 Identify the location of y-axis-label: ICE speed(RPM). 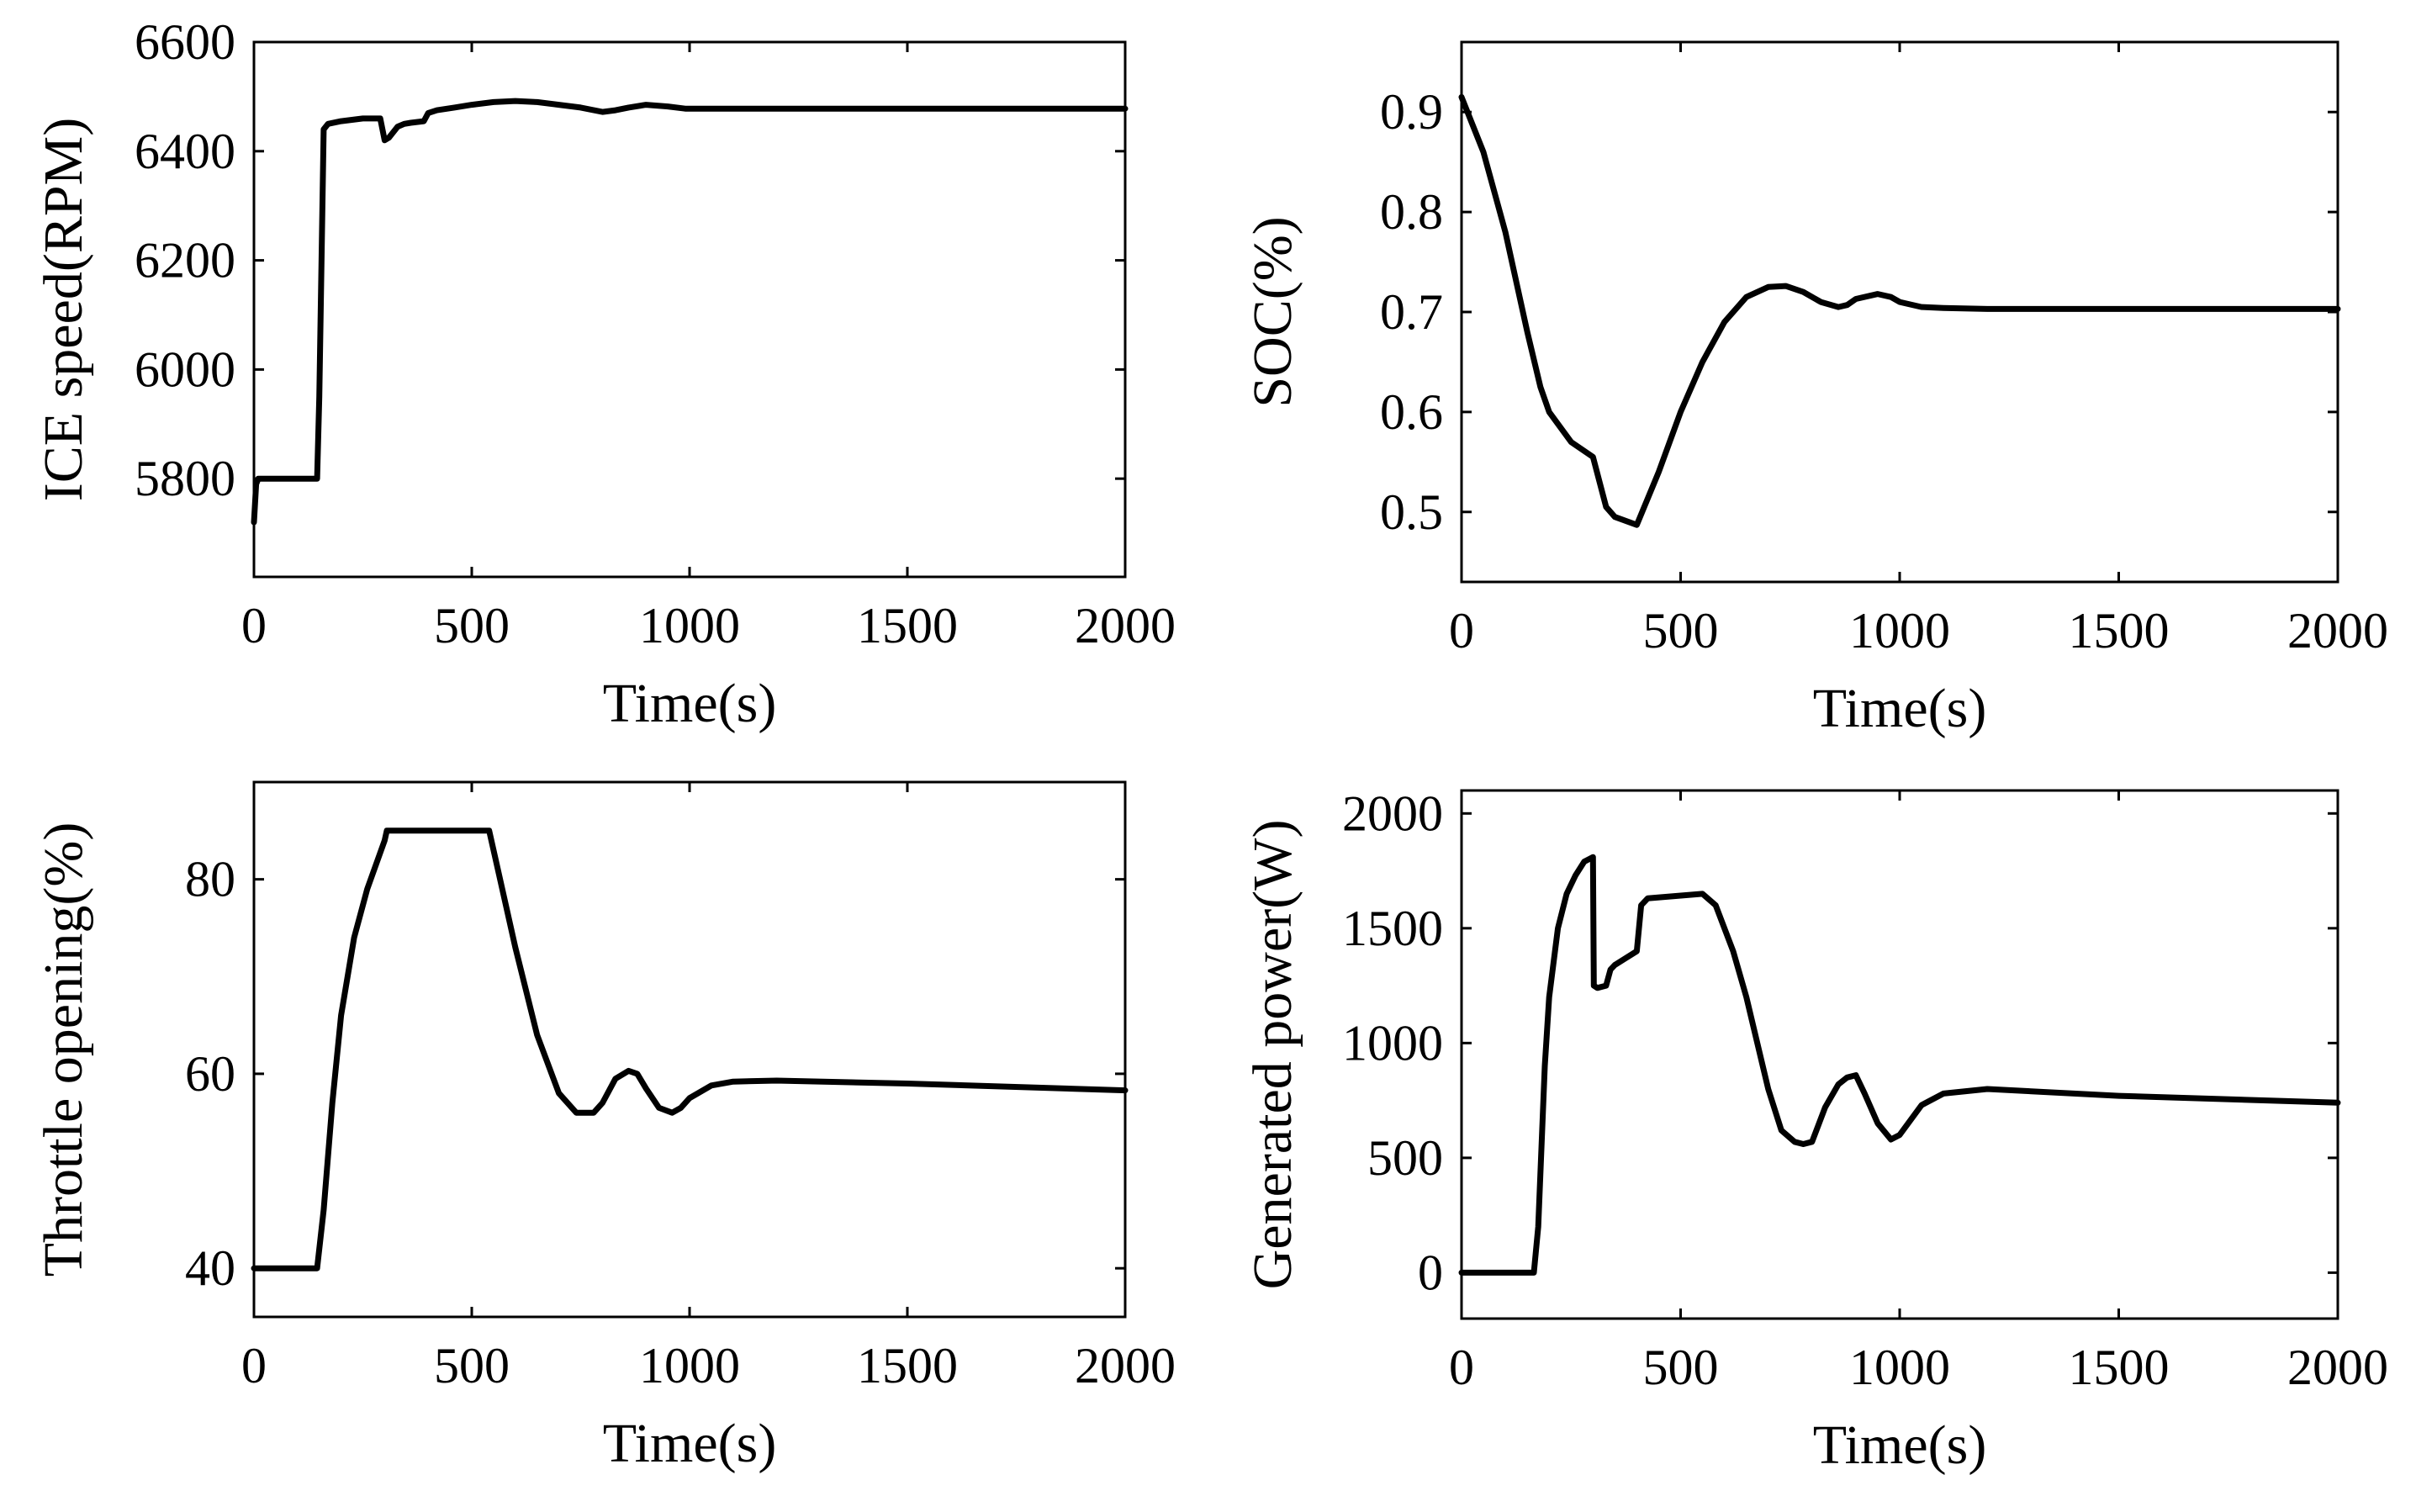
(63, 309).